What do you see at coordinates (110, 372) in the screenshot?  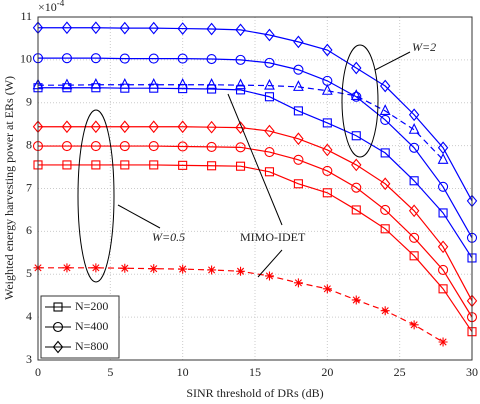 I see `x-tick-label: 5` at bounding box center [110, 372].